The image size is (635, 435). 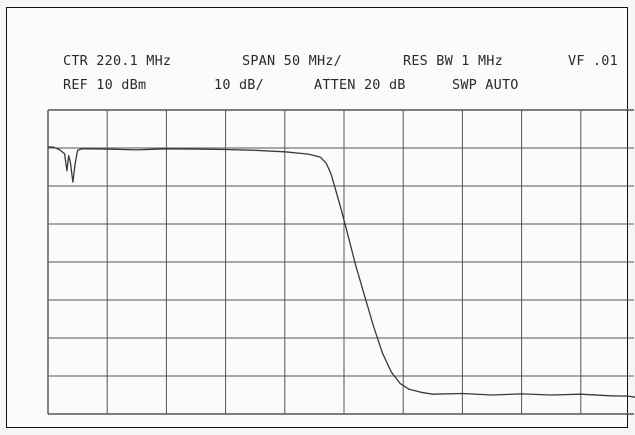 What do you see at coordinates (453, 61) in the screenshot?
I see `resolution-bandwidth: RES BW 1 MHz` at bounding box center [453, 61].